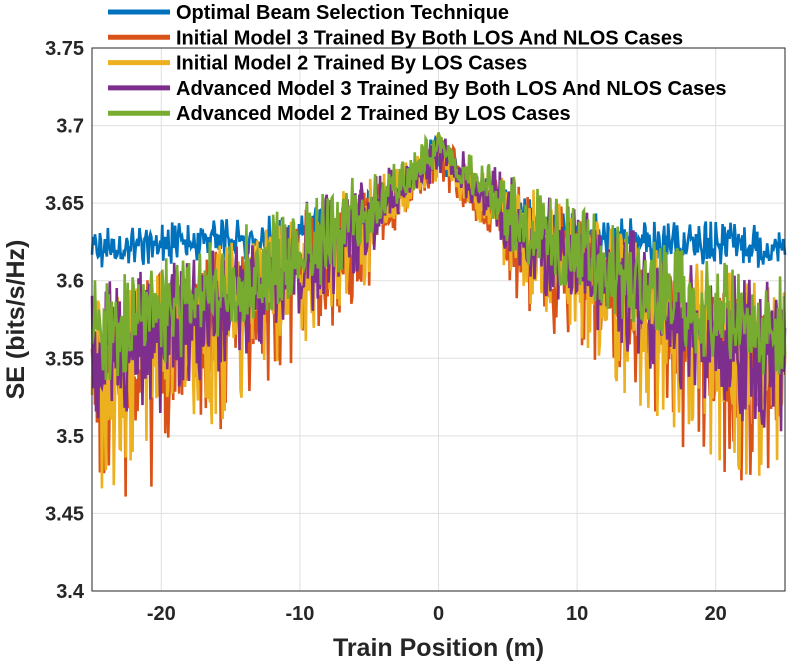  What do you see at coordinates (299, 614) in the screenshot?
I see `x-tick-label: -10` at bounding box center [299, 614].